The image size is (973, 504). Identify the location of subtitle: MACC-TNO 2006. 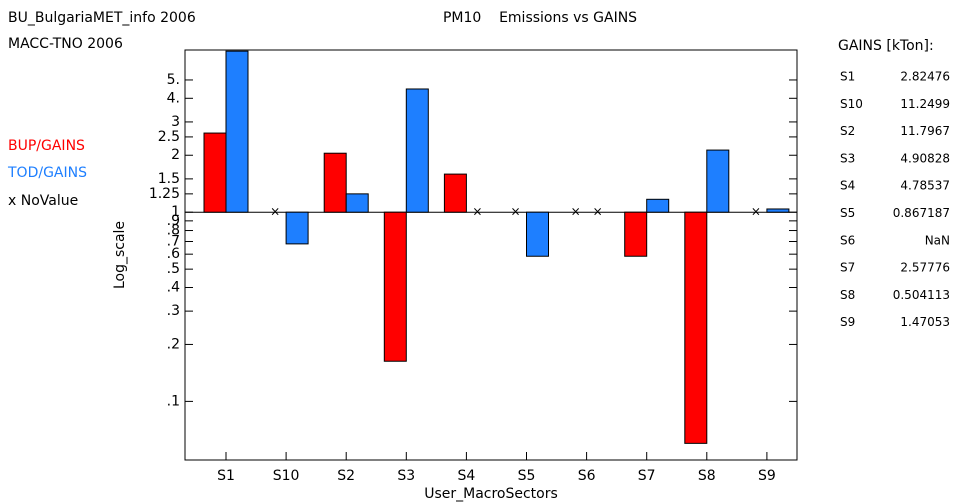
(65, 44).